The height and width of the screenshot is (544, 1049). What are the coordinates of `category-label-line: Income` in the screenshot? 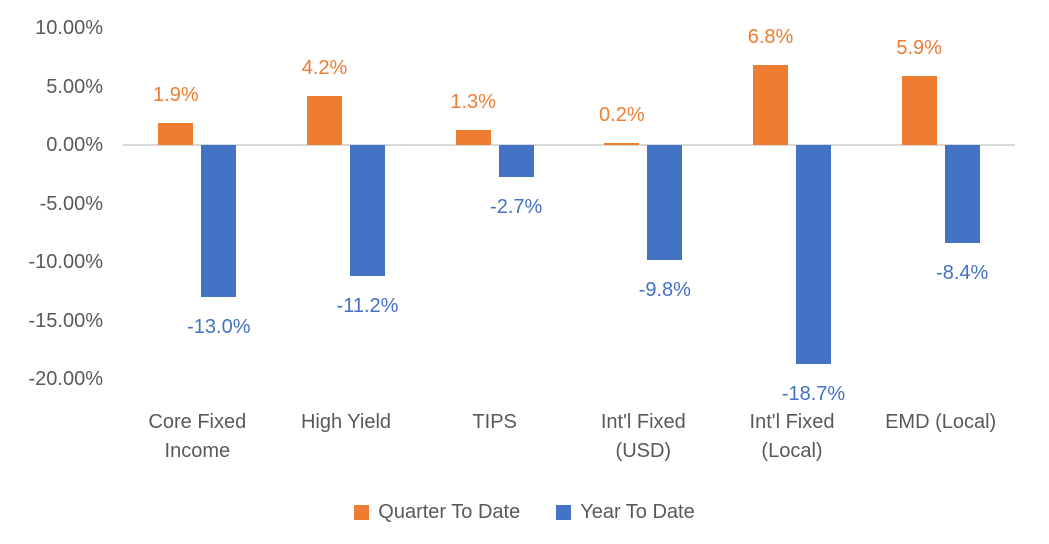 It's located at (197, 451).